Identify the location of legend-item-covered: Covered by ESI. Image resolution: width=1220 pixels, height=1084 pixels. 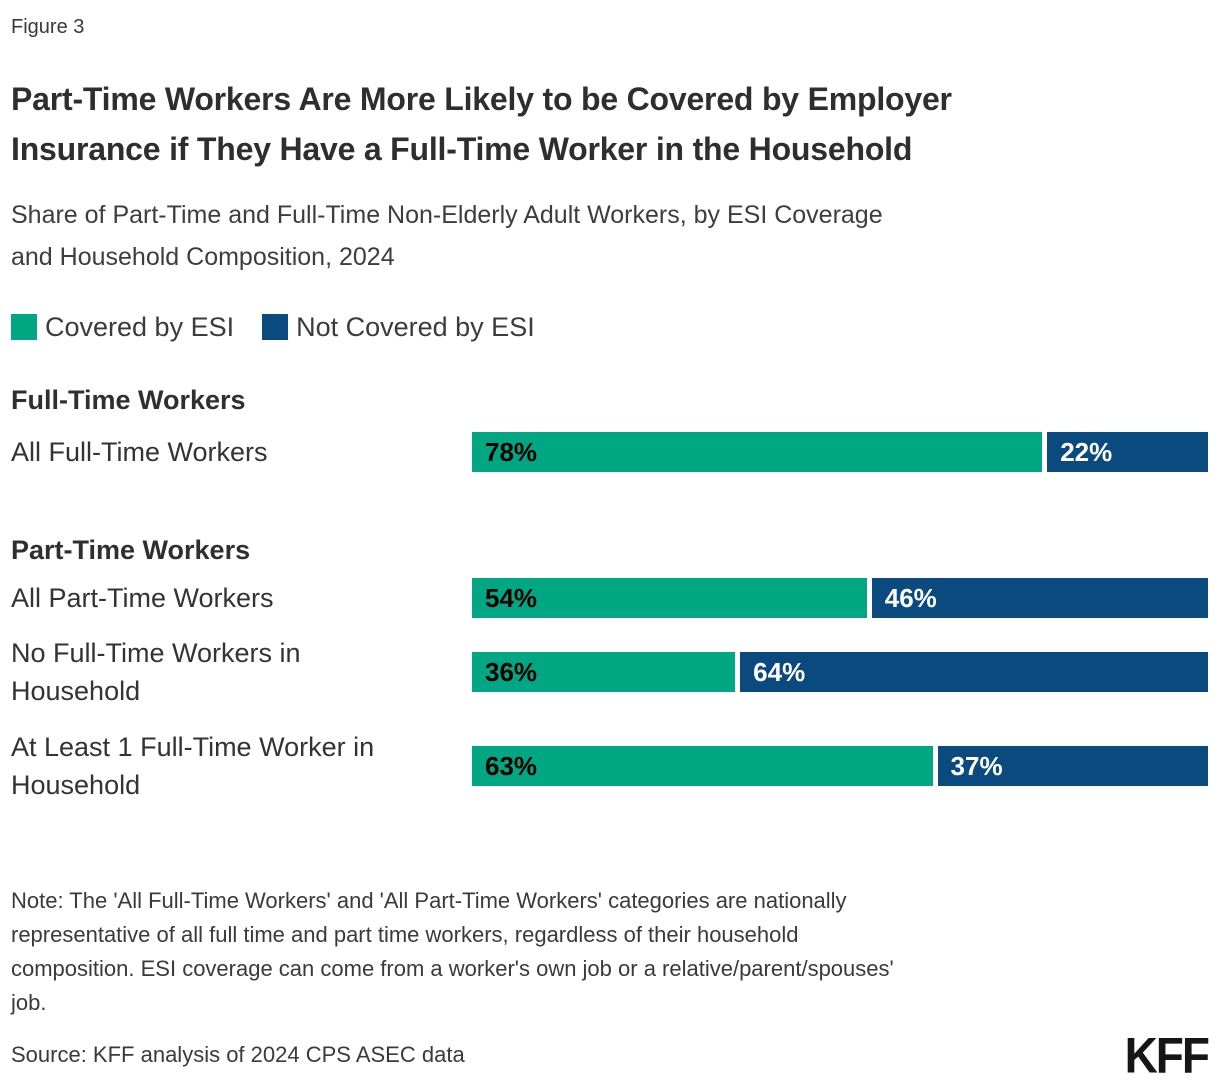
(122, 327).